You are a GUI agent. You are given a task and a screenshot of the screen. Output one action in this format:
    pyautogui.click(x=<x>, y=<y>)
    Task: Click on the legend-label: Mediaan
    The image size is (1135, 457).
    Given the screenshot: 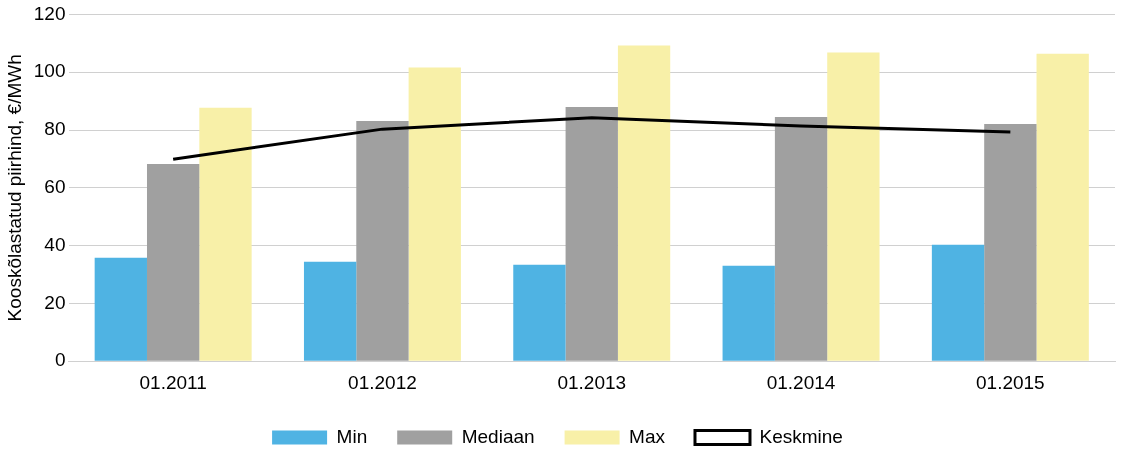 What is the action you would take?
    pyautogui.click(x=498, y=436)
    